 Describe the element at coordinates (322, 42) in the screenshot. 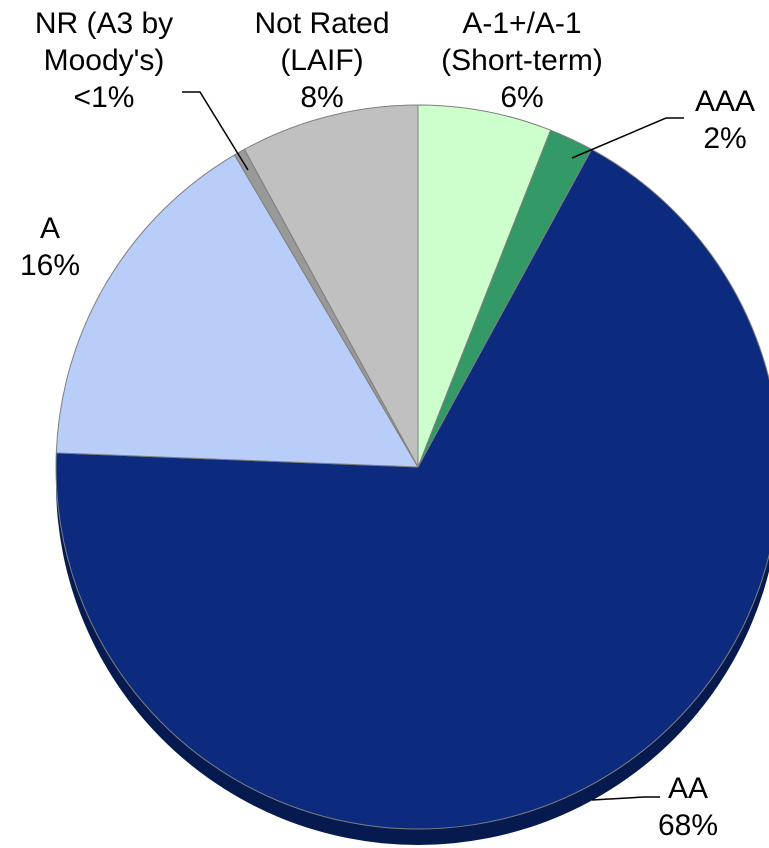

I see `category-label: Not Rated (LAIF)` at that location.